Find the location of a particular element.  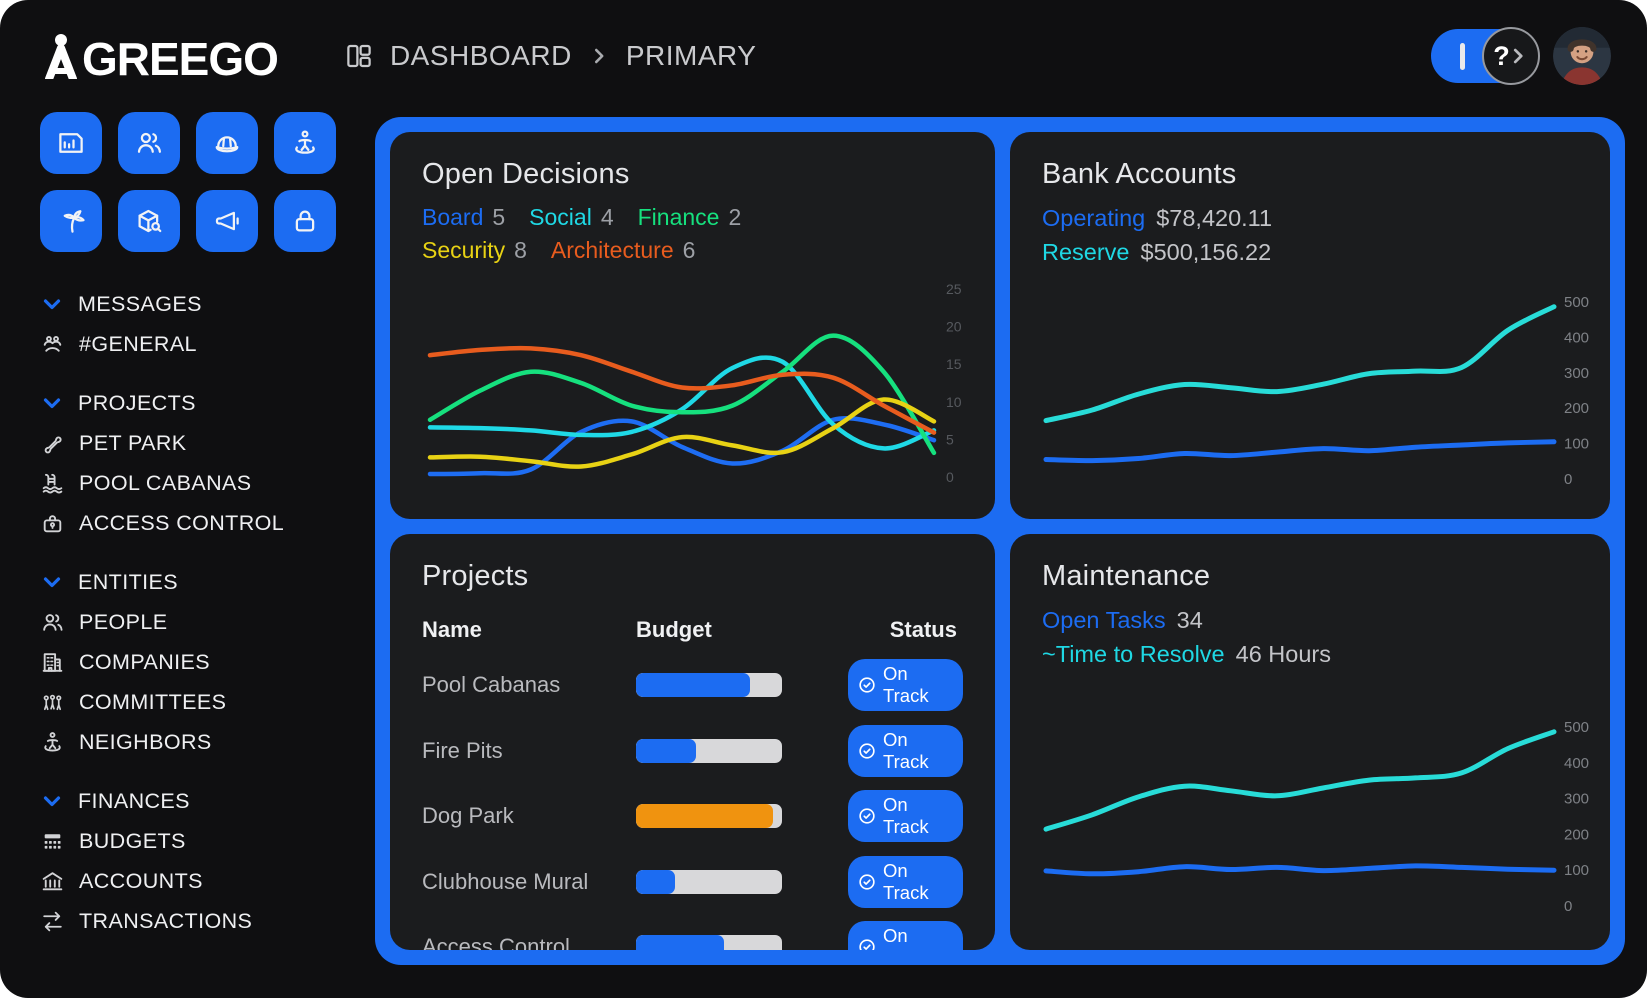

bank-accounts-stats: Operating $78,420.11 Reserve $500,156.22 is located at coordinates (1310, 235).